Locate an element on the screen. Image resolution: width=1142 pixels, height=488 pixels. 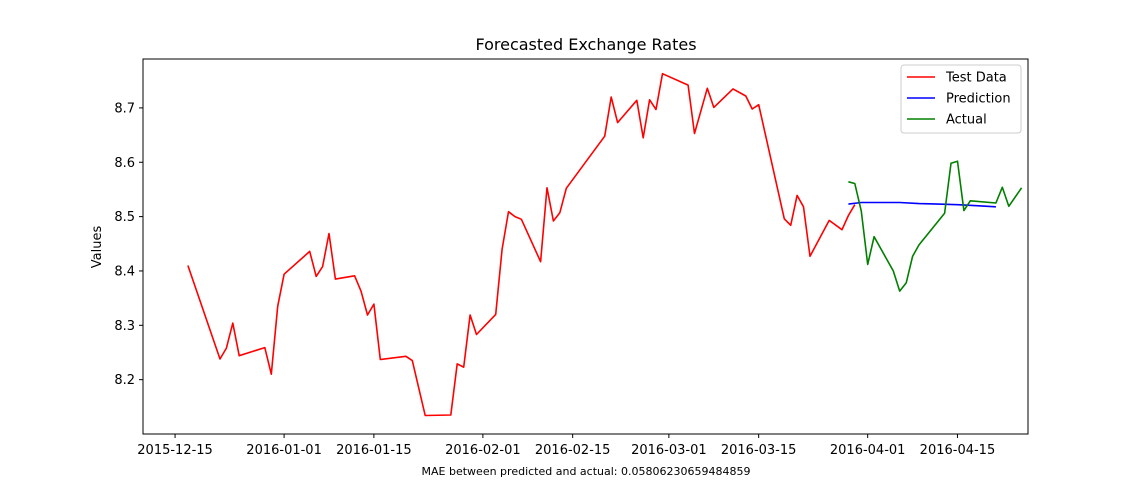
legend-label-prediction: Prediction is located at coordinates (978, 99).